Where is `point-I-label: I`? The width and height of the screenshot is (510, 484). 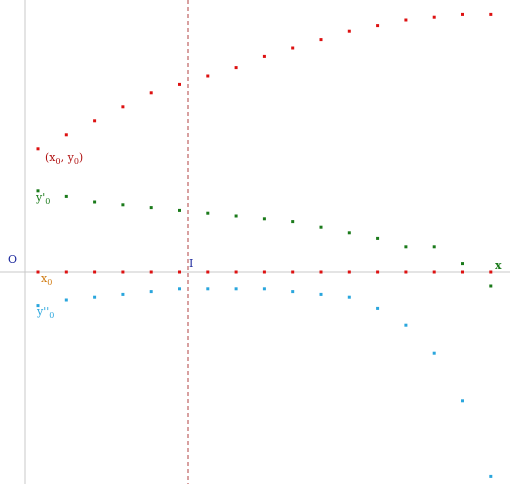 point-I-label: I is located at coordinates (191, 263).